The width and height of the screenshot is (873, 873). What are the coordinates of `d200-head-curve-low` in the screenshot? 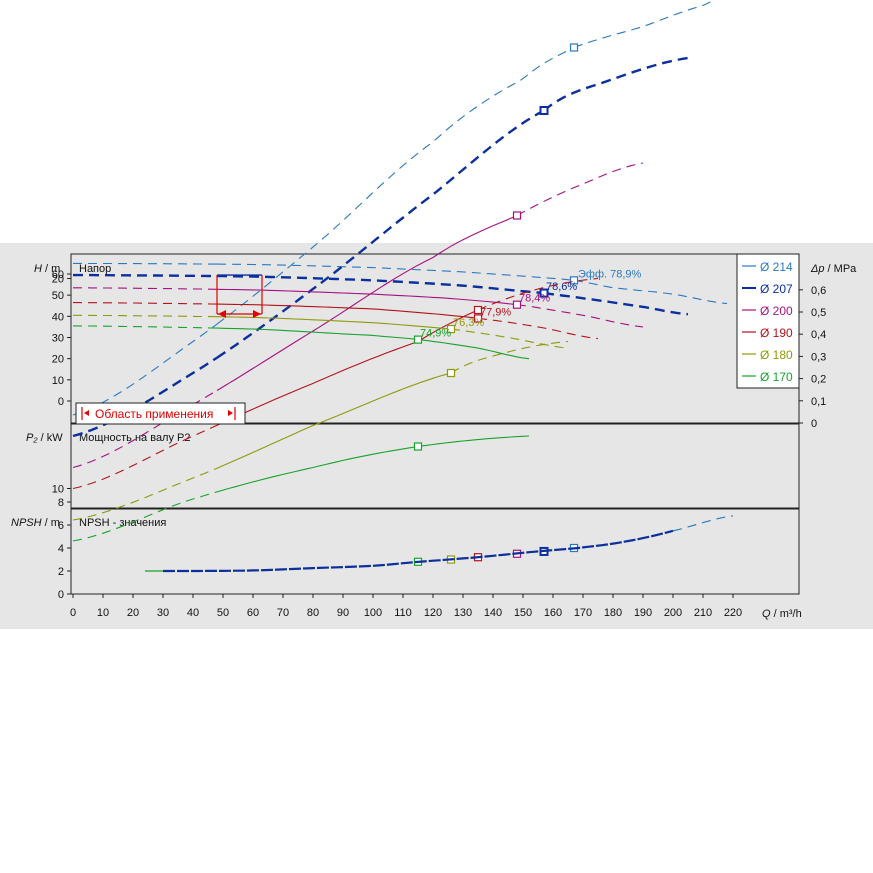 It's located at (145, 288).